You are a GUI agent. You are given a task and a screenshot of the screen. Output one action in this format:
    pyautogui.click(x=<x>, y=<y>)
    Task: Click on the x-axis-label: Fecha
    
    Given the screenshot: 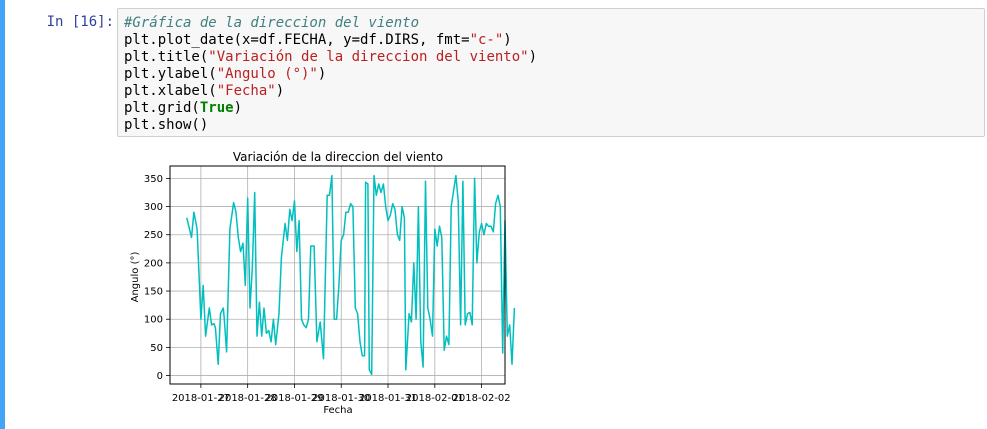 What is the action you would take?
    pyautogui.click(x=337, y=410)
    